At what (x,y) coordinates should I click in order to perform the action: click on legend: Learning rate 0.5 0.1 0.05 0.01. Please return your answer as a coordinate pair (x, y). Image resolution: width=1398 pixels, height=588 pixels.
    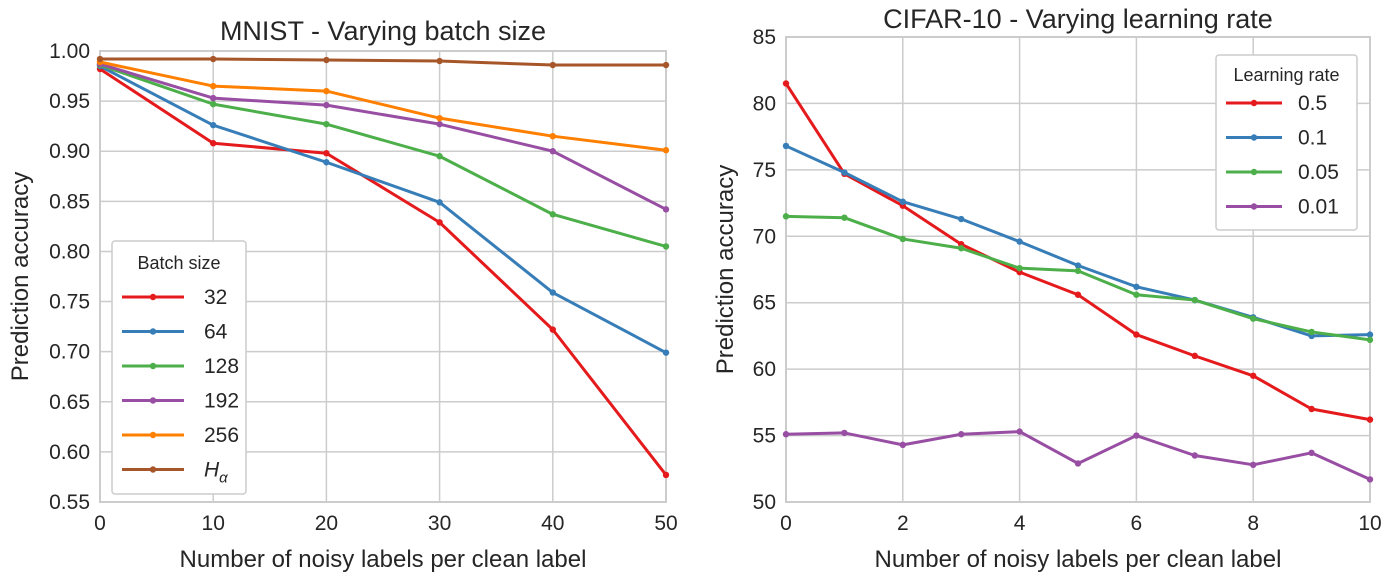
    Looking at the image, I should click on (1286, 142).